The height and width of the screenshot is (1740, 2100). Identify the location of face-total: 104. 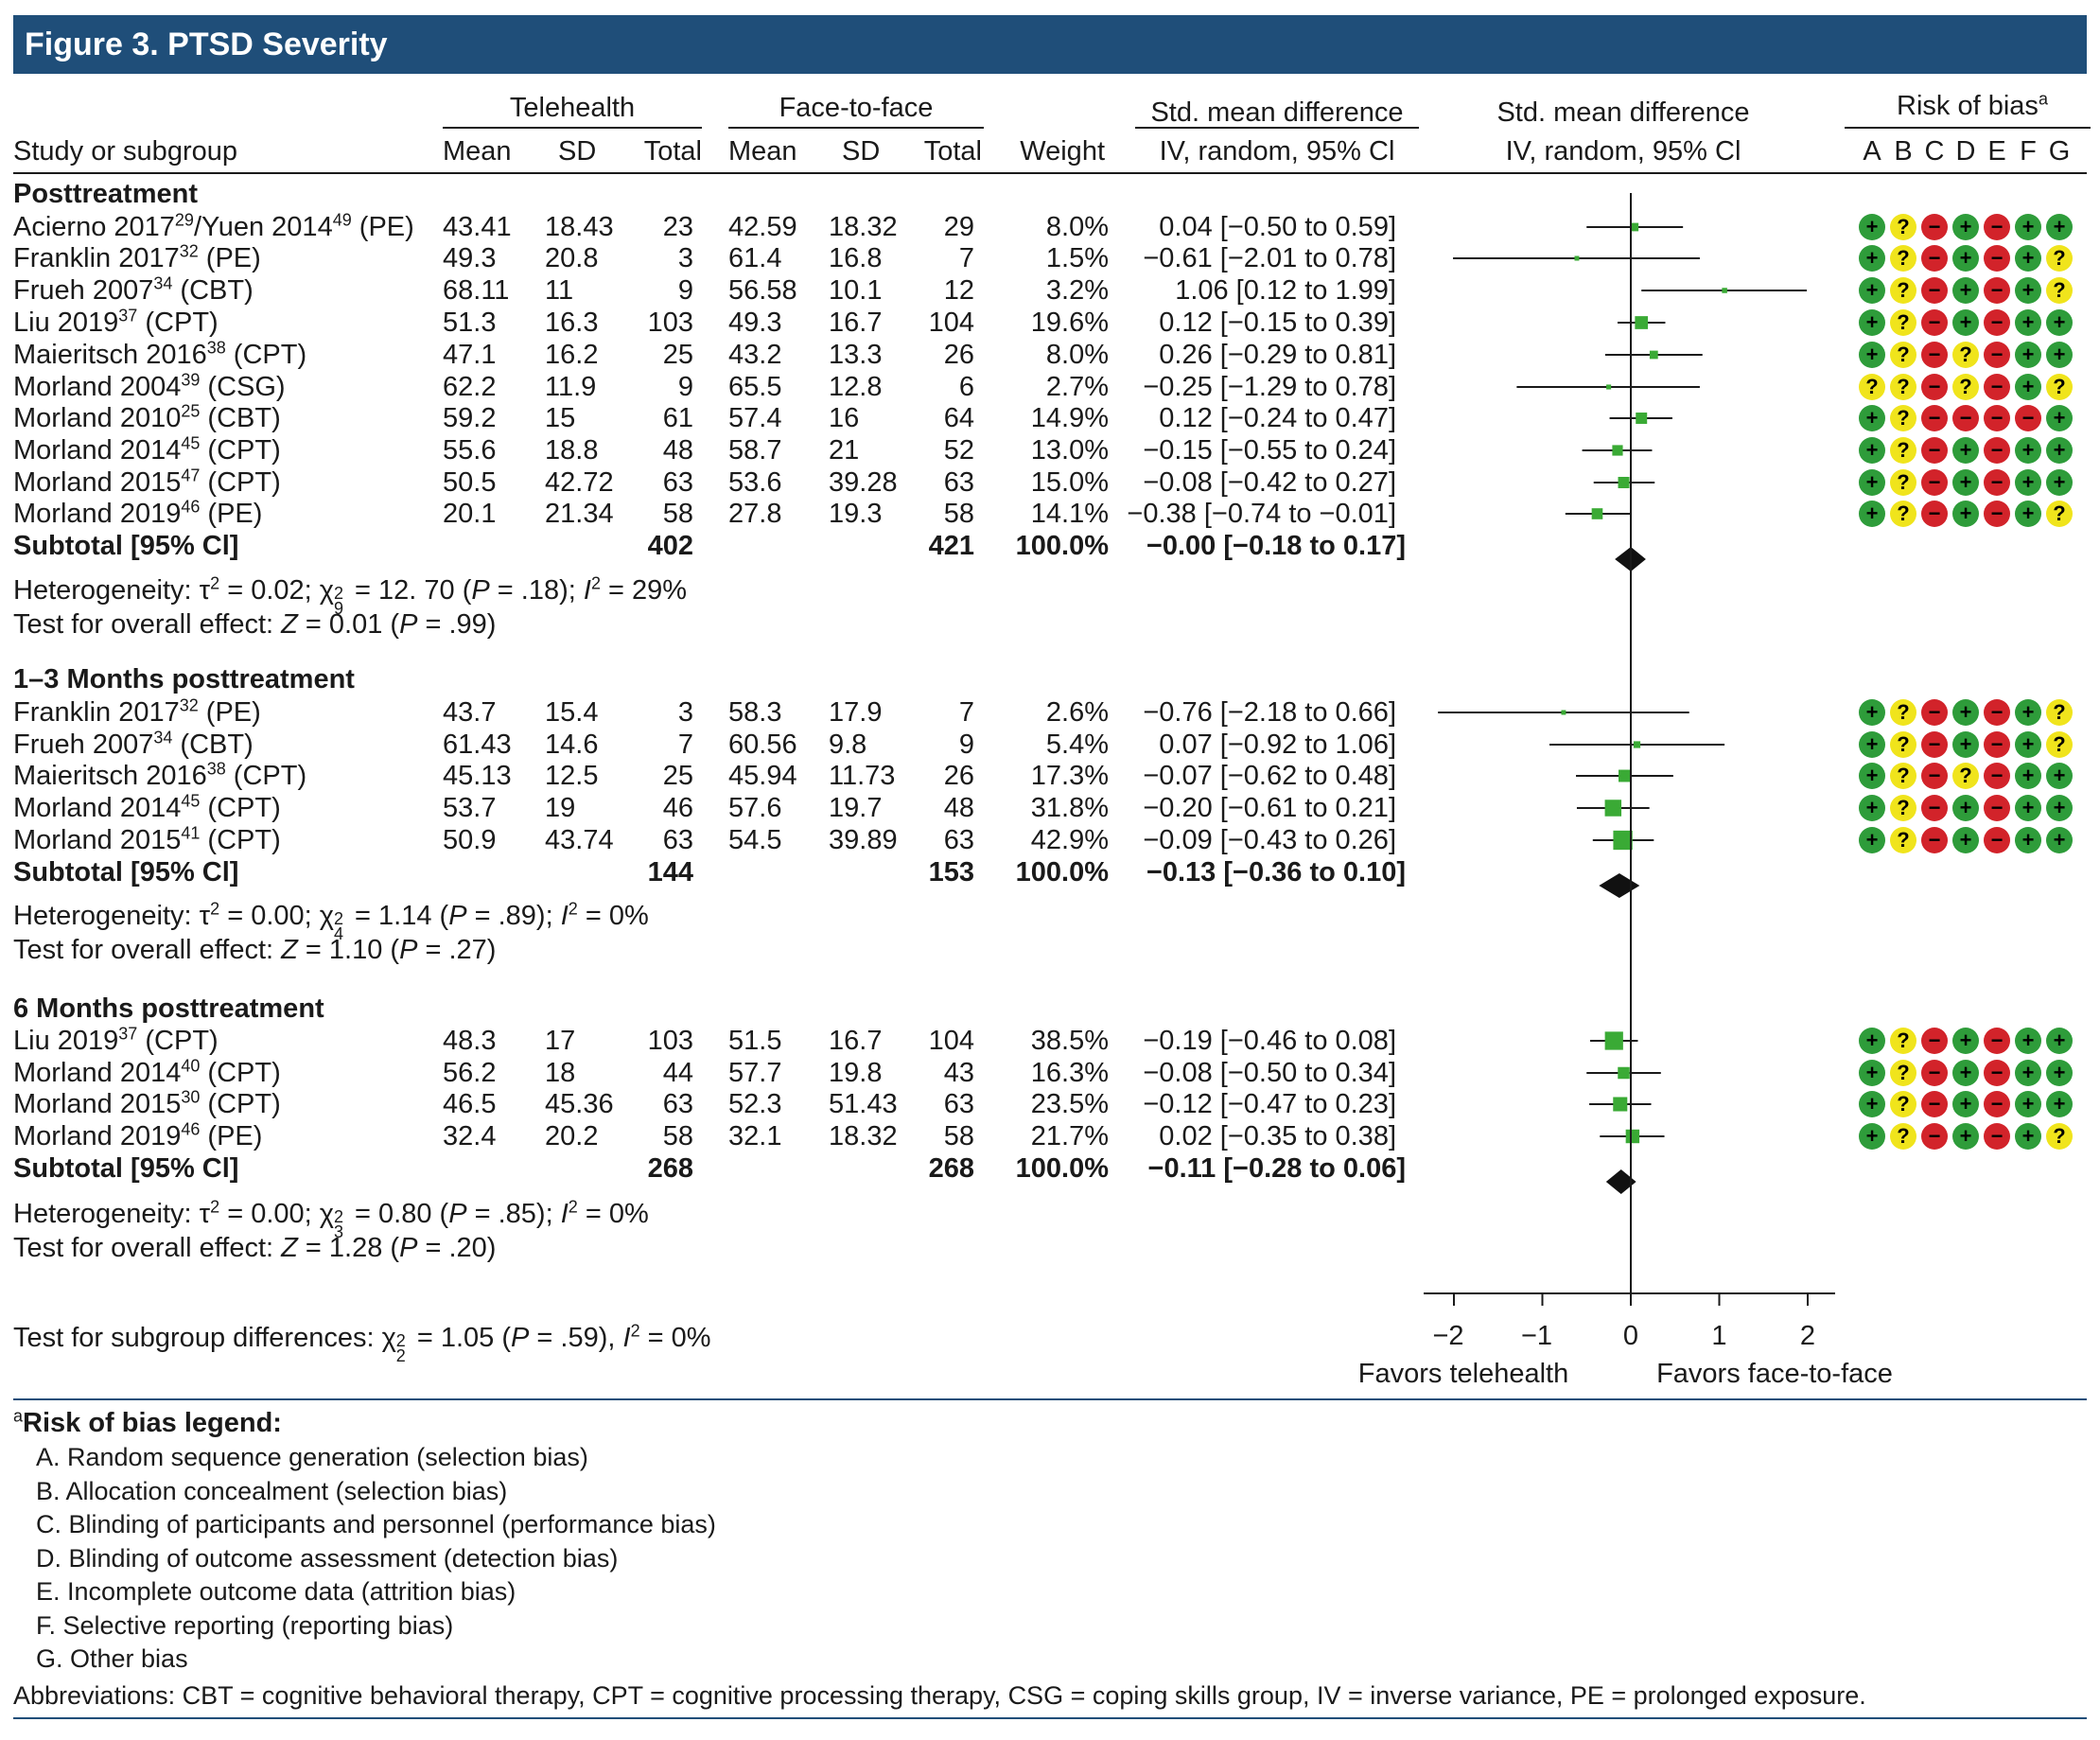
(951, 323).